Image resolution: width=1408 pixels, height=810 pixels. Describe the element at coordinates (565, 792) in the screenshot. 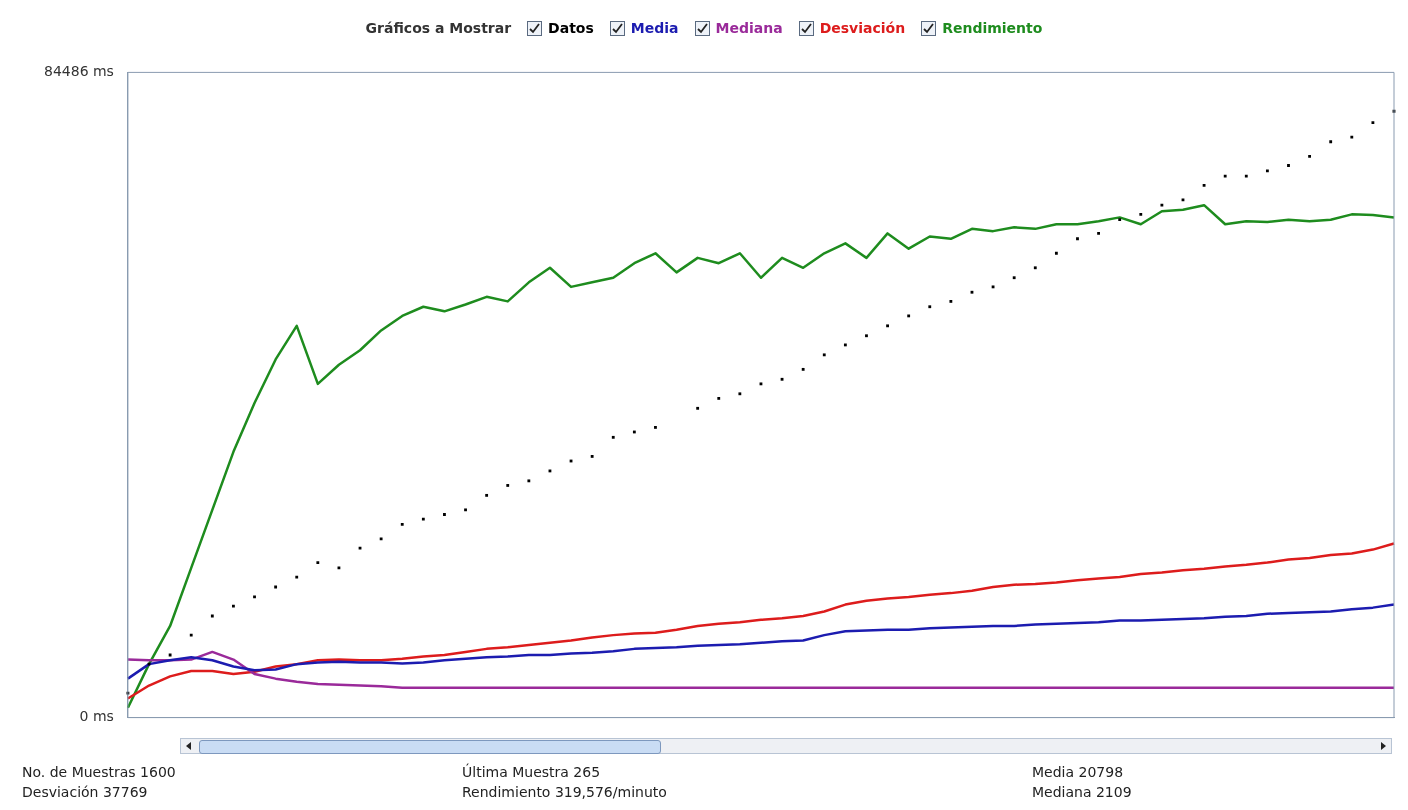

I see `text: Rendimiento 319,576/minuto` at that location.